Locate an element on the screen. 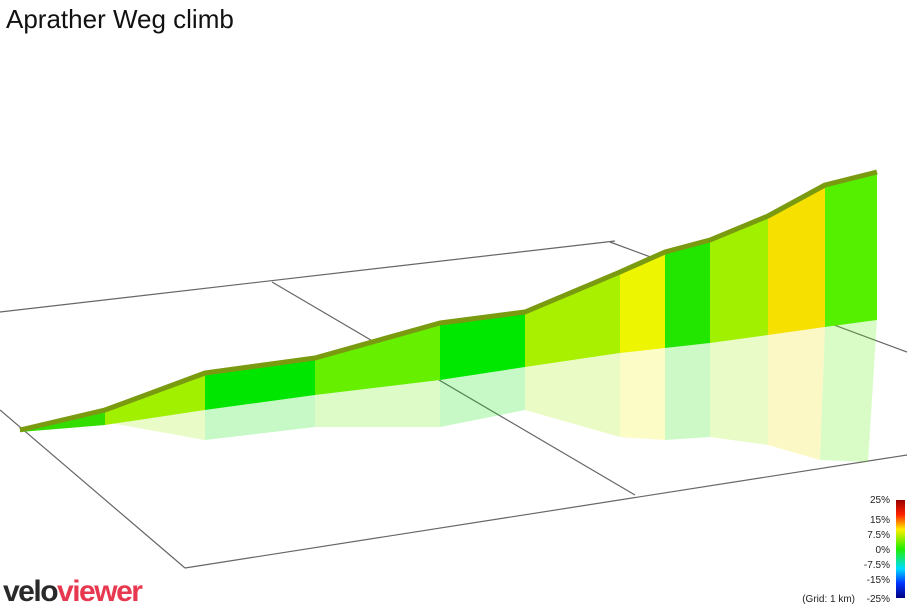 Image resolution: width=907 pixels, height=607 pixels. logo: veloviewer is located at coordinates (73, 591).